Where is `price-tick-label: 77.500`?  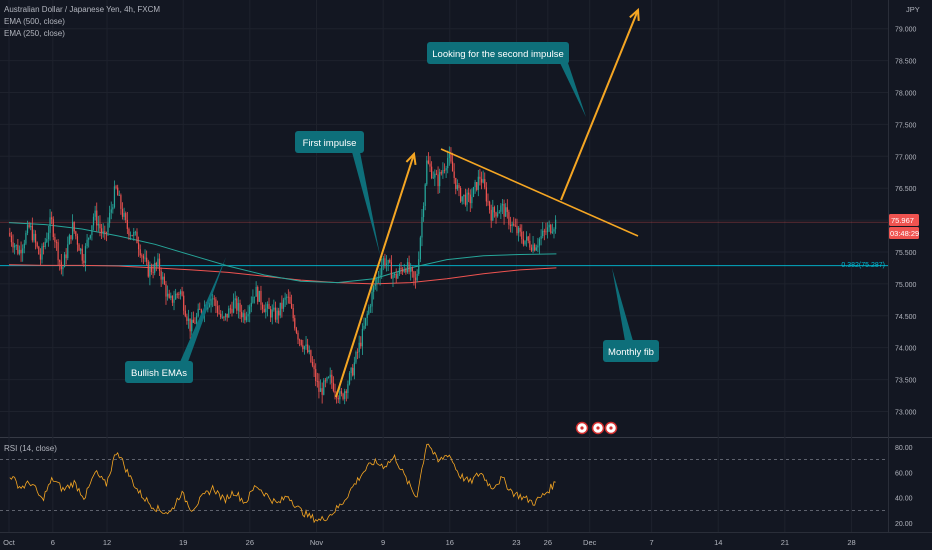
price-tick-label: 77.500 is located at coordinates (906, 125).